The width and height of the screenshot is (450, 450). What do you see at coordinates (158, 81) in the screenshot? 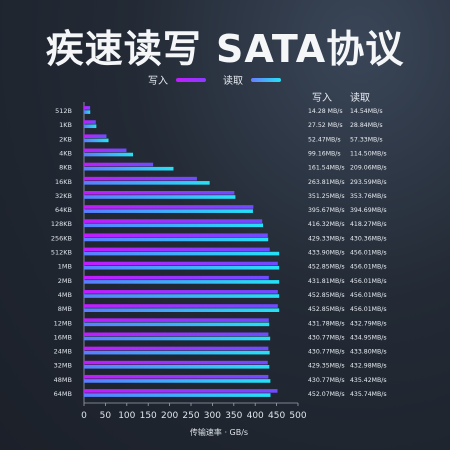
I see `legend-label-write: 写入` at bounding box center [158, 81].